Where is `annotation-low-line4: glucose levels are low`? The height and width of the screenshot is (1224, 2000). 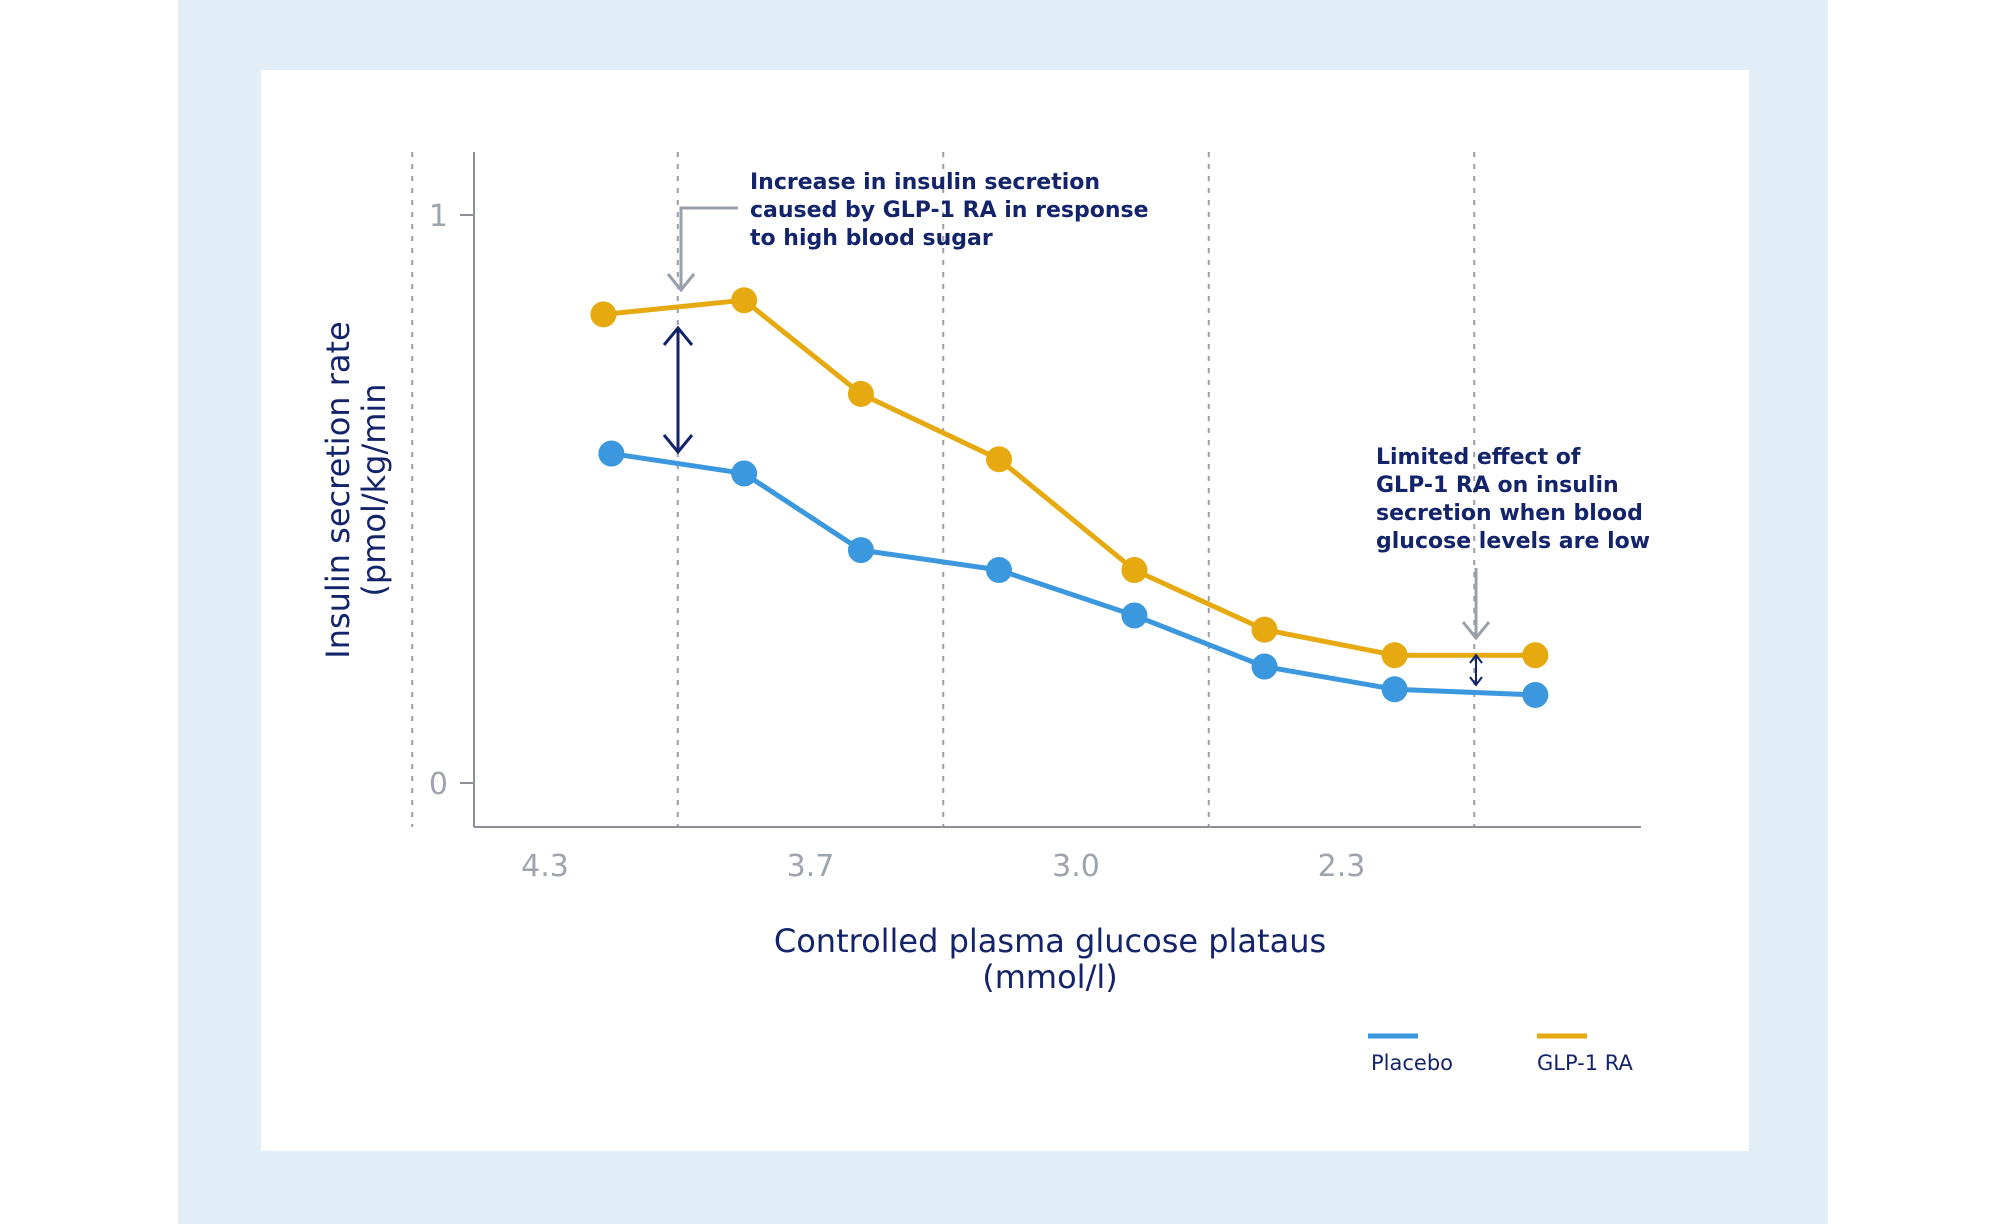
annotation-low-line4: glucose levels are low is located at coordinates (1513, 541).